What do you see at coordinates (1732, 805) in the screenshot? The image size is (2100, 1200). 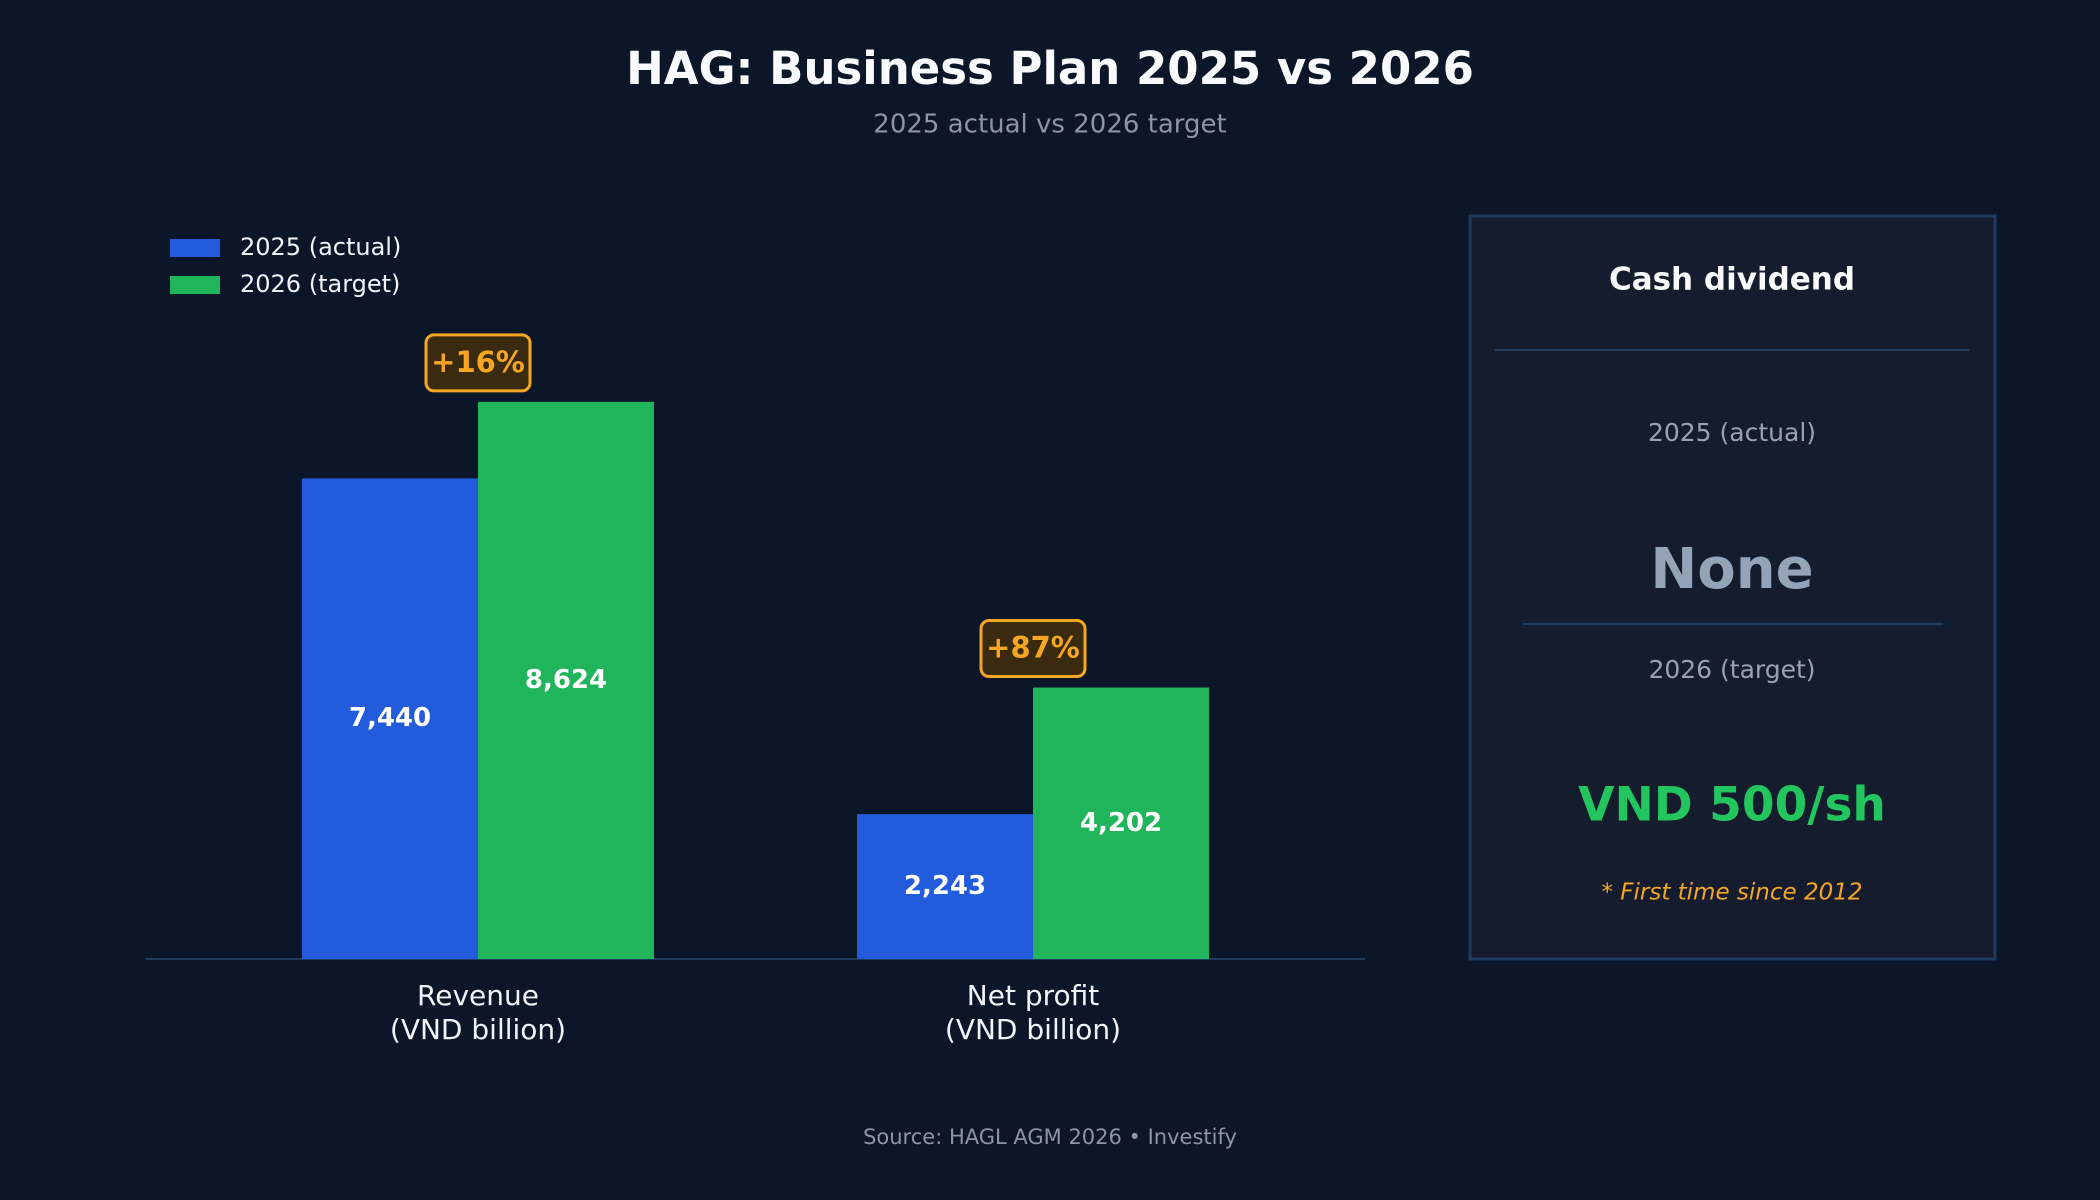 I see `panel-value: VND 500/sh` at bounding box center [1732, 805].